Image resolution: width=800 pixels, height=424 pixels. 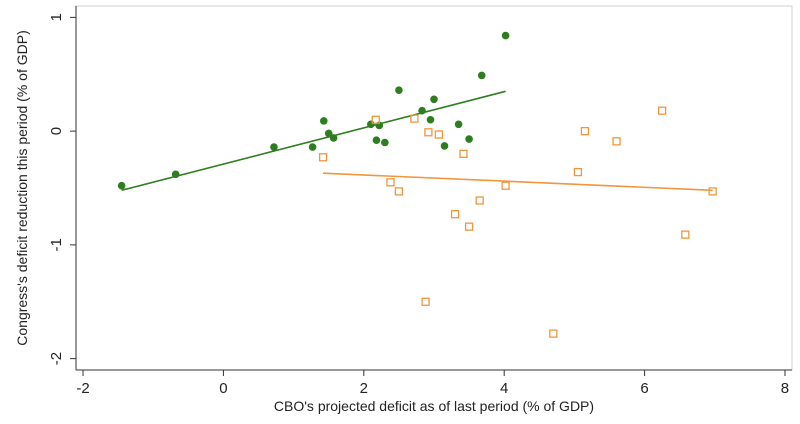 I want to click on y-axis-ticks: -2 -1 0 1, so click(x=62, y=189).